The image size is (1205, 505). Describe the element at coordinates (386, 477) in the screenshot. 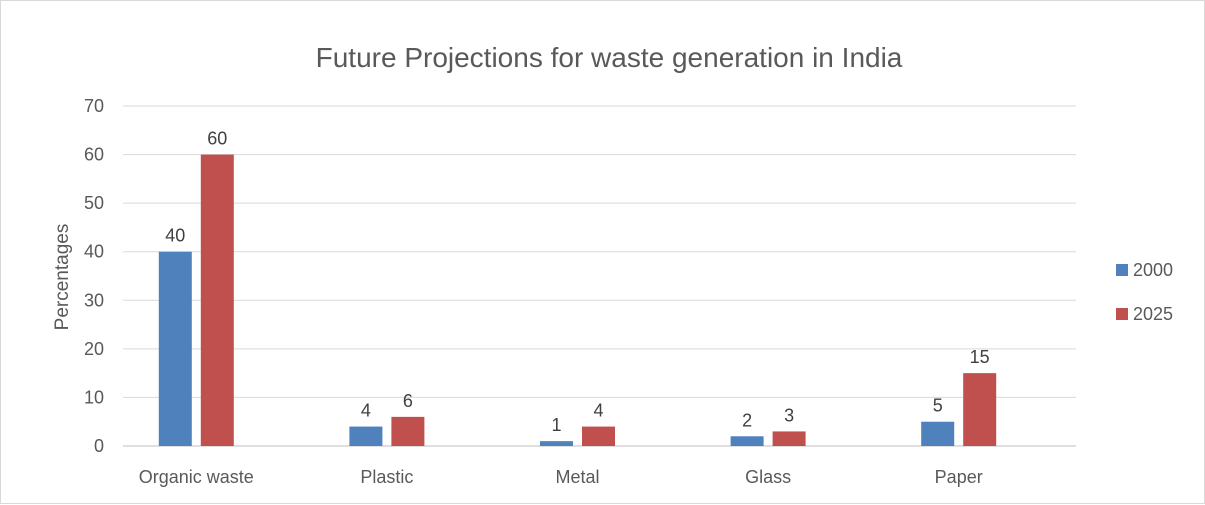

I see `x-tick-label: Plastic` at that location.